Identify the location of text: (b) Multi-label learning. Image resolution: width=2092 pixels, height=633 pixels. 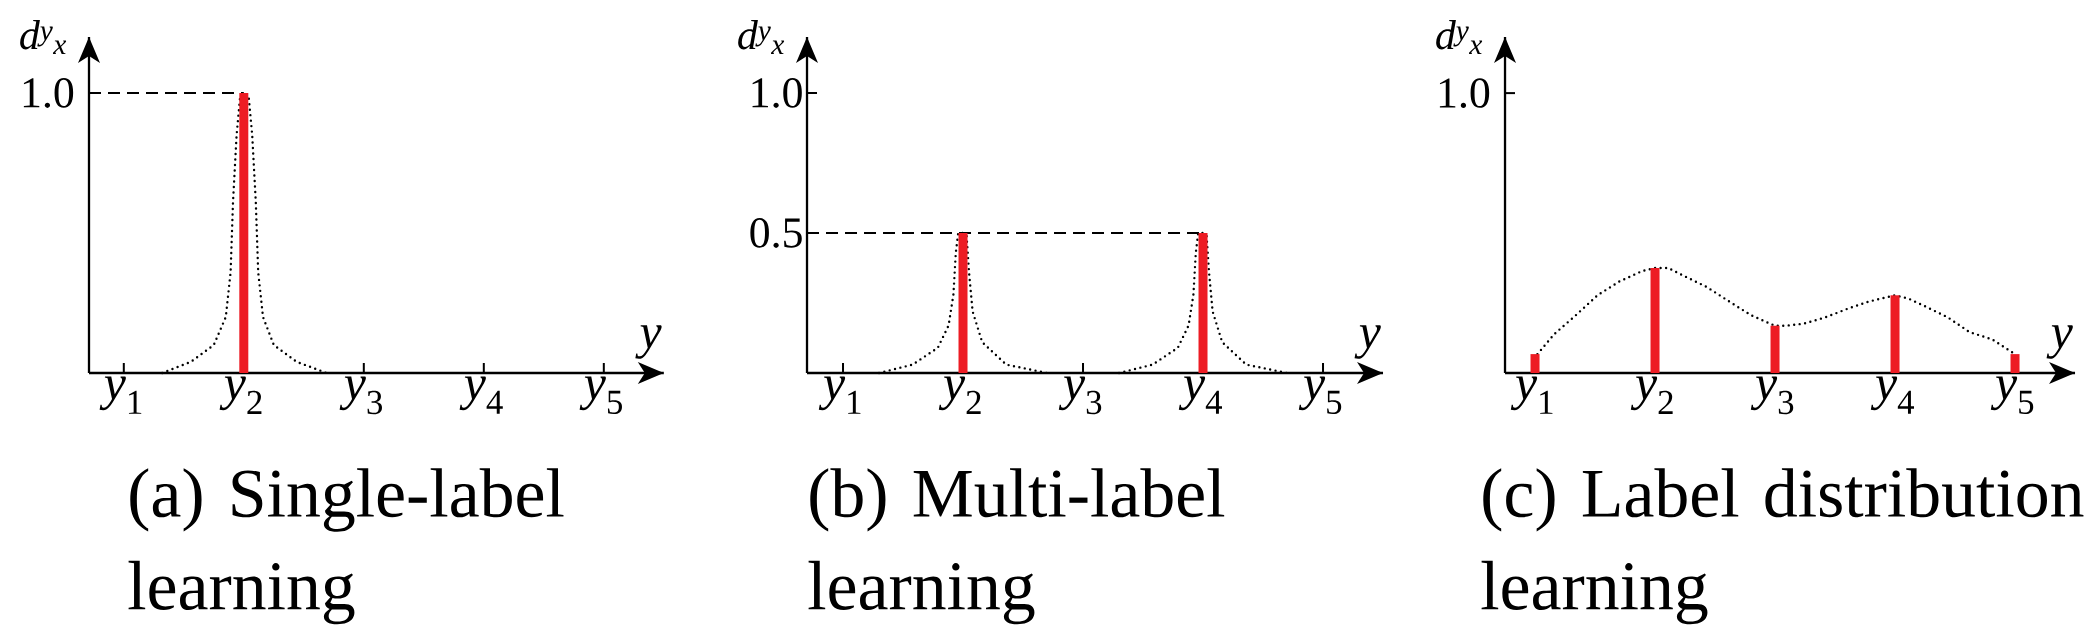
(1016, 546).